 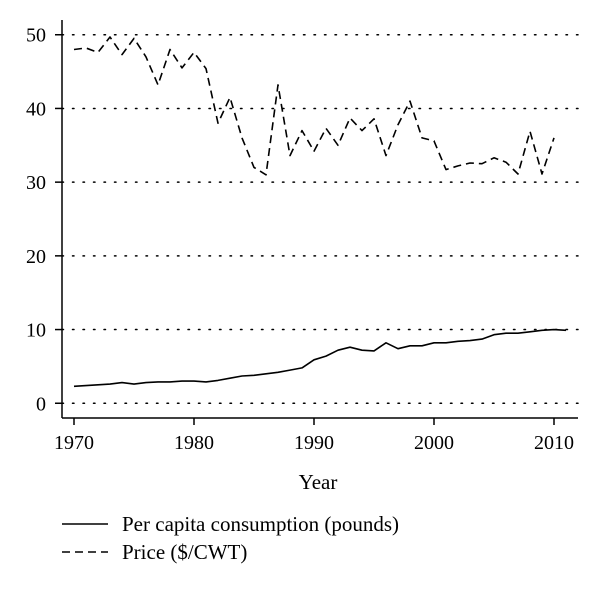 I want to click on x-axis-title: Year, so click(x=318, y=482).